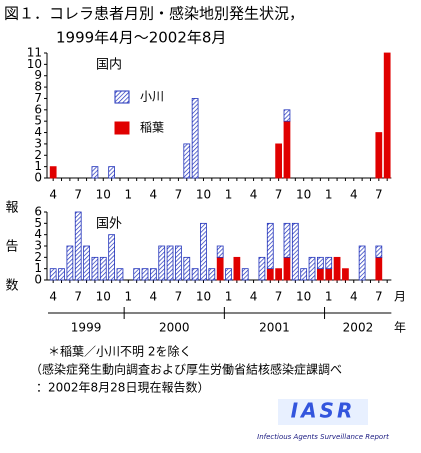  Describe the element at coordinates (38, 87) in the screenshot. I see `y-tick-label: 8` at that location.